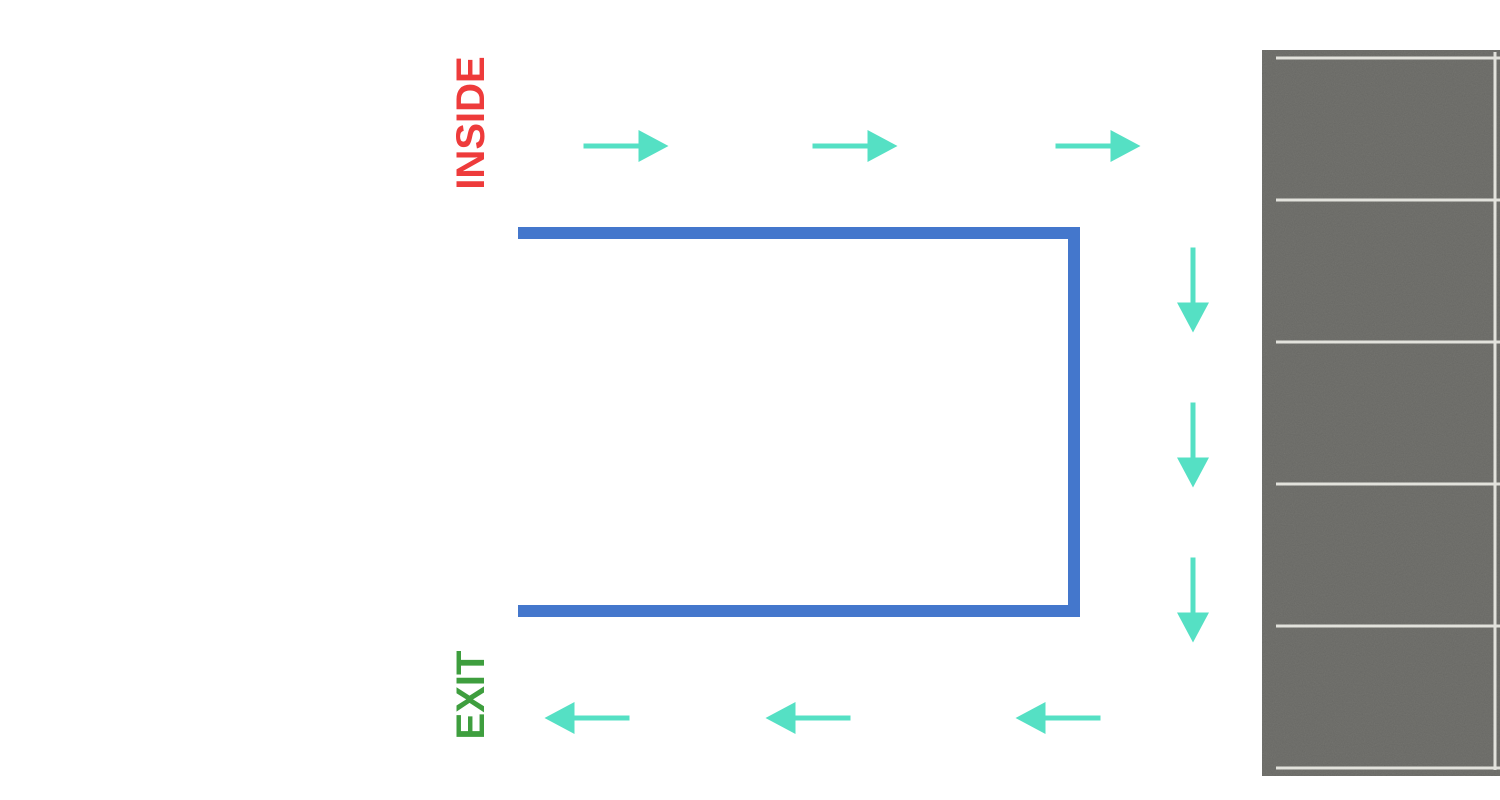 This screenshot has width=1500, height=800. What do you see at coordinates (471, 123) in the screenshot?
I see `inside-label-text: INSIDE` at bounding box center [471, 123].